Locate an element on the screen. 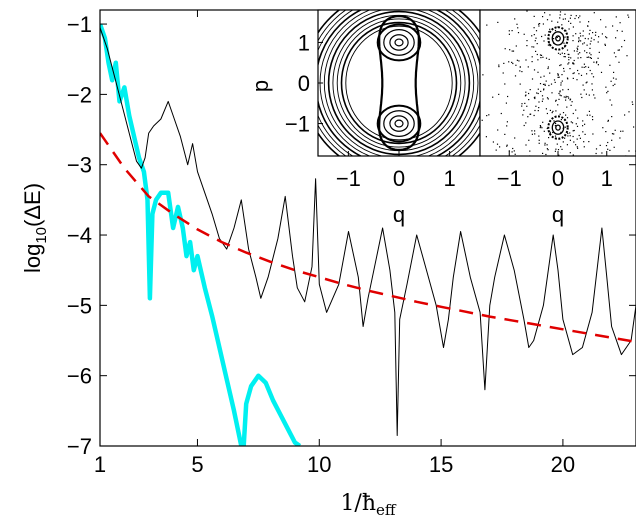 The height and width of the screenshot is (519, 636). inset-x-tick-label: 1 is located at coordinates (450, 178).